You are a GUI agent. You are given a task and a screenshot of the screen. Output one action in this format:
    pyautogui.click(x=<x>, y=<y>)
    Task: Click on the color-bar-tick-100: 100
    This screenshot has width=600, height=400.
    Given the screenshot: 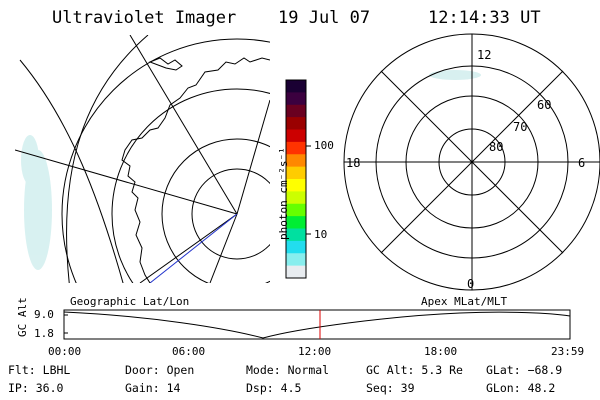 What is the action you would take?
    pyautogui.click(x=324, y=145)
    